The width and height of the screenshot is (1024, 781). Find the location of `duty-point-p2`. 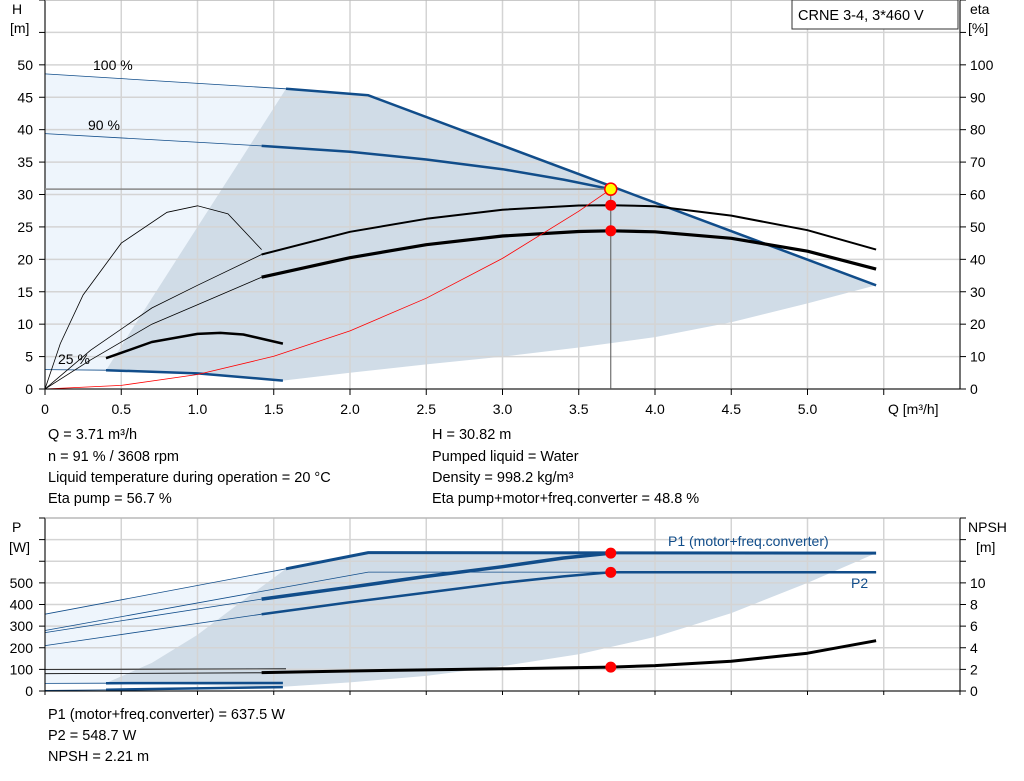

duty-point-p2 is located at coordinates (611, 572).